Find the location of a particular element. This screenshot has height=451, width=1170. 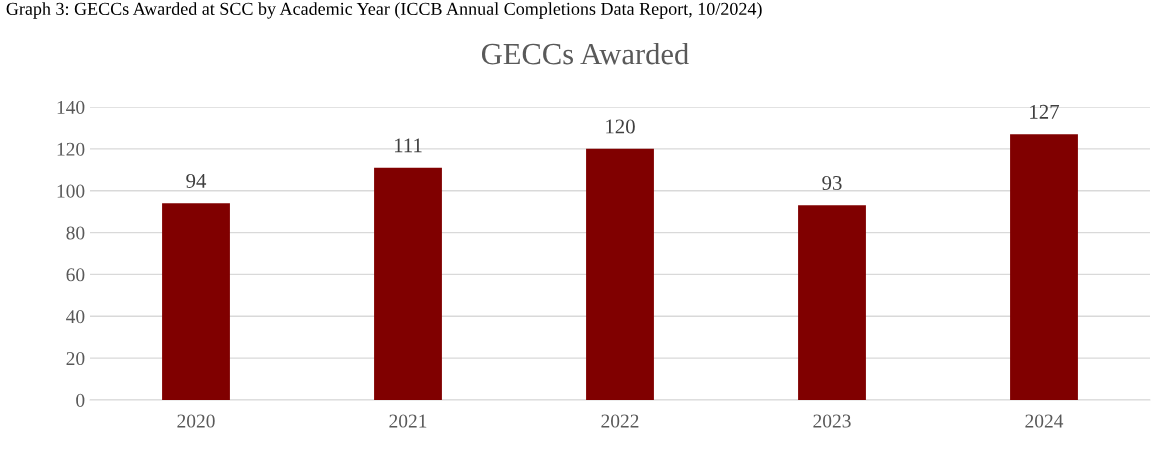

data-label: 94 is located at coordinates (196, 180).